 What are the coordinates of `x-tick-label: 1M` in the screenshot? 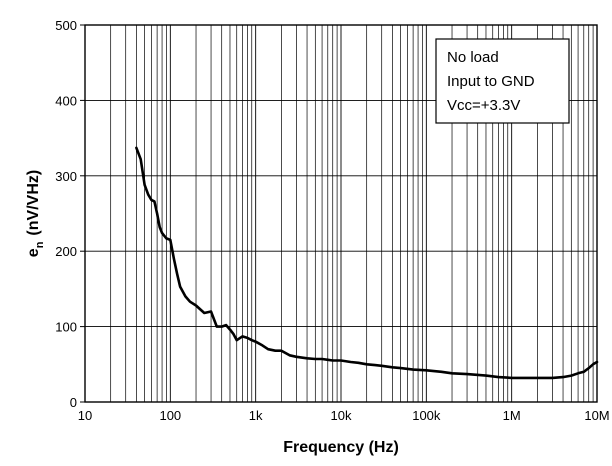 It's located at (512, 415).